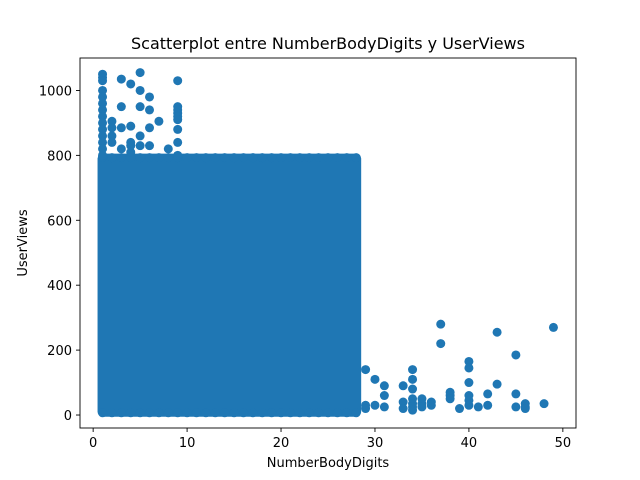 The width and height of the screenshot is (640, 480). What do you see at coordinates (328, 463) in the screenshot?
I see `x-axis-label: NumberBodyDigits` at bounding box center [328, 463].